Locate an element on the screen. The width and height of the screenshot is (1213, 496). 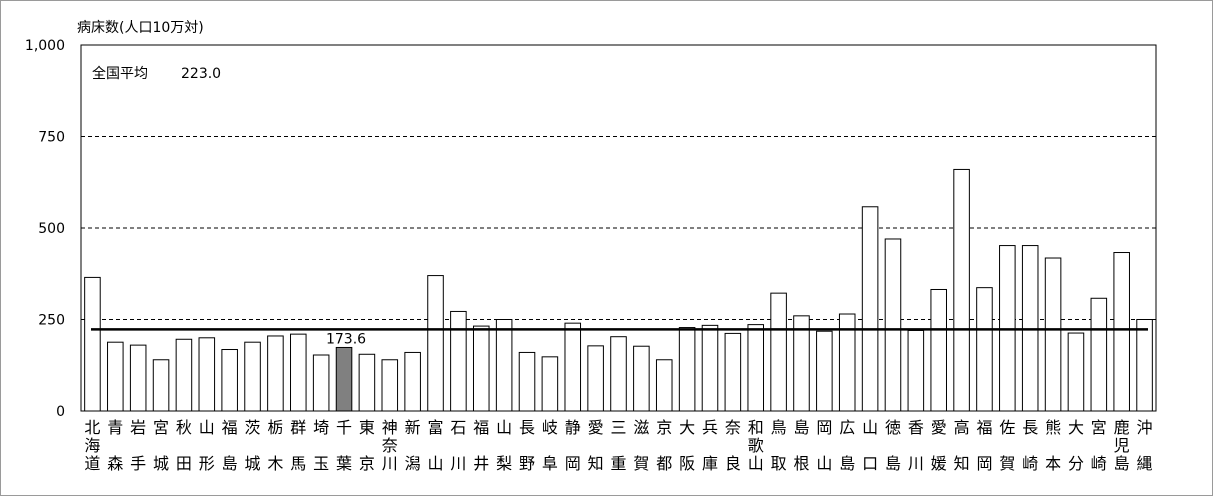
x-category-label: 馬 is located at coordinates (298, 463).